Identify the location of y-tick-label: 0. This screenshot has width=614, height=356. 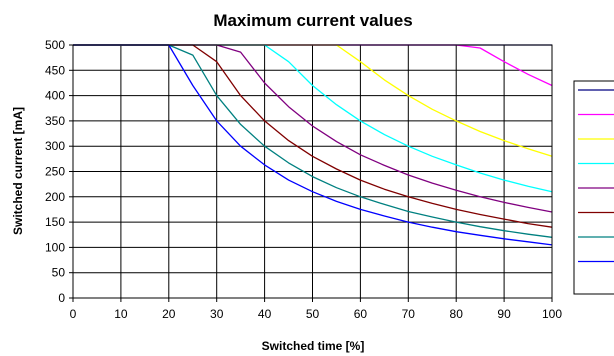
(61, 298).